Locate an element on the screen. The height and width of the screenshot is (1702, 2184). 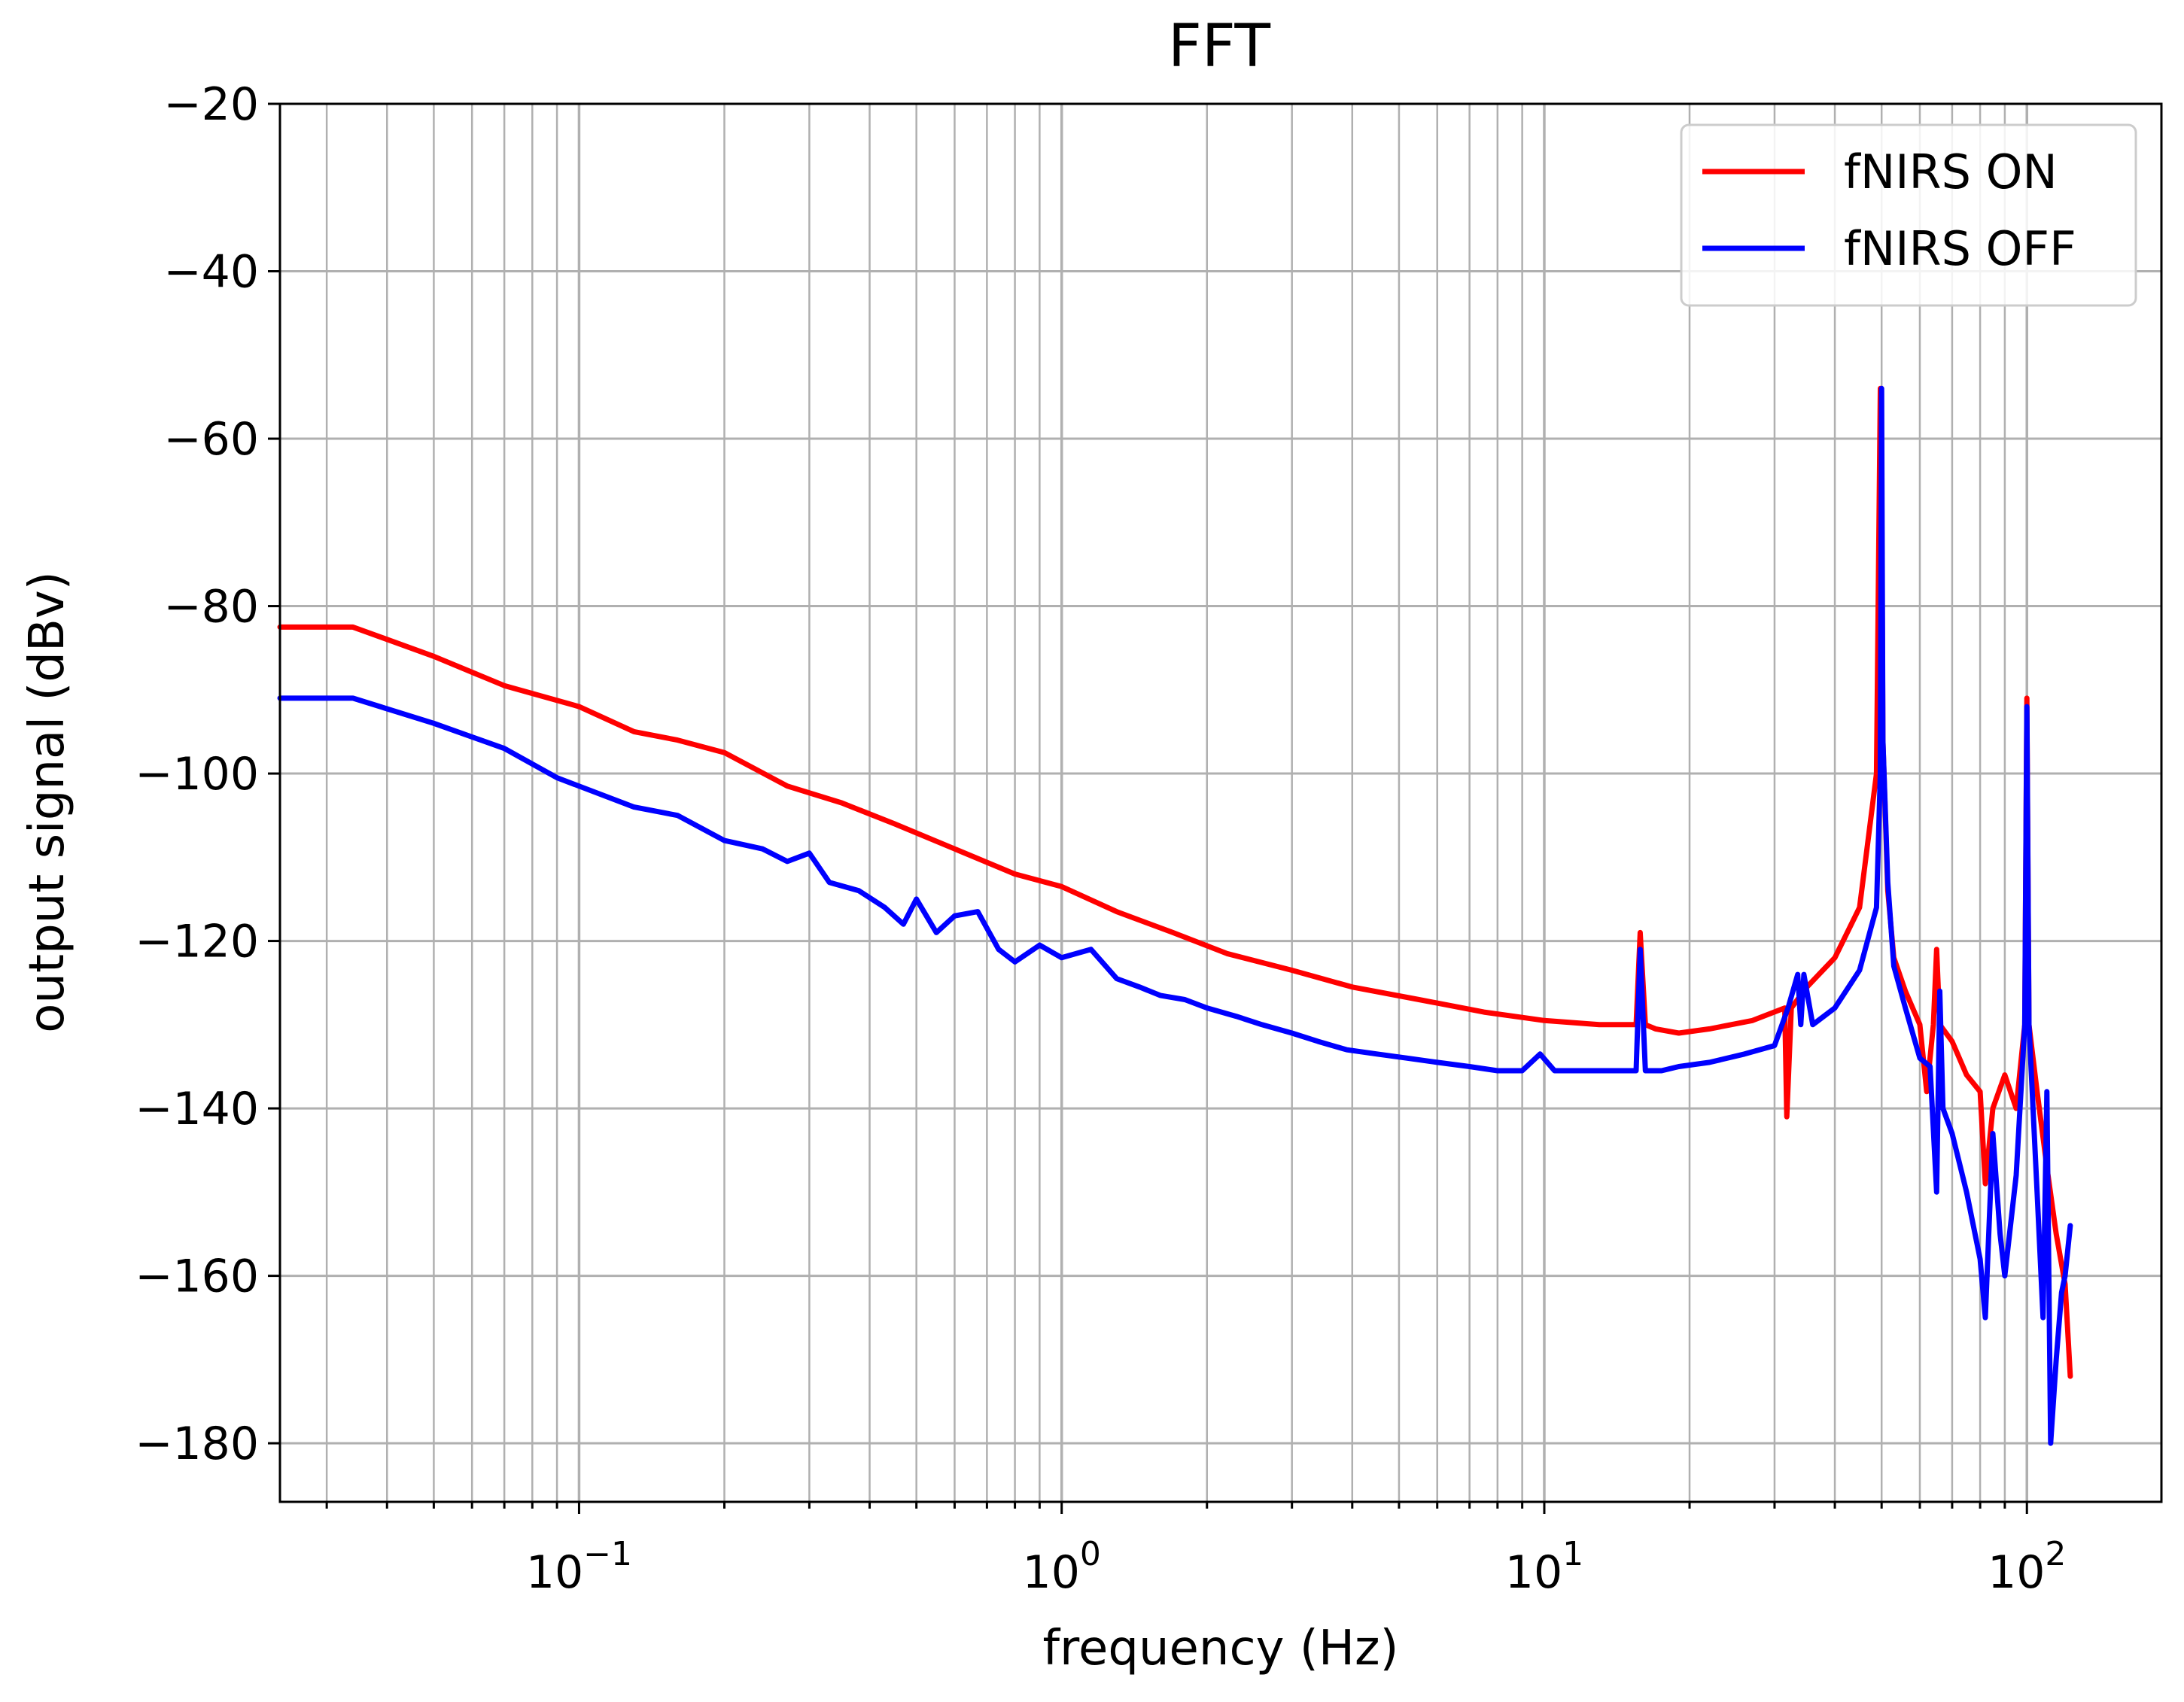
legend: fNIRS ON fNIRS OFF is located at coordinates (1908, 215).